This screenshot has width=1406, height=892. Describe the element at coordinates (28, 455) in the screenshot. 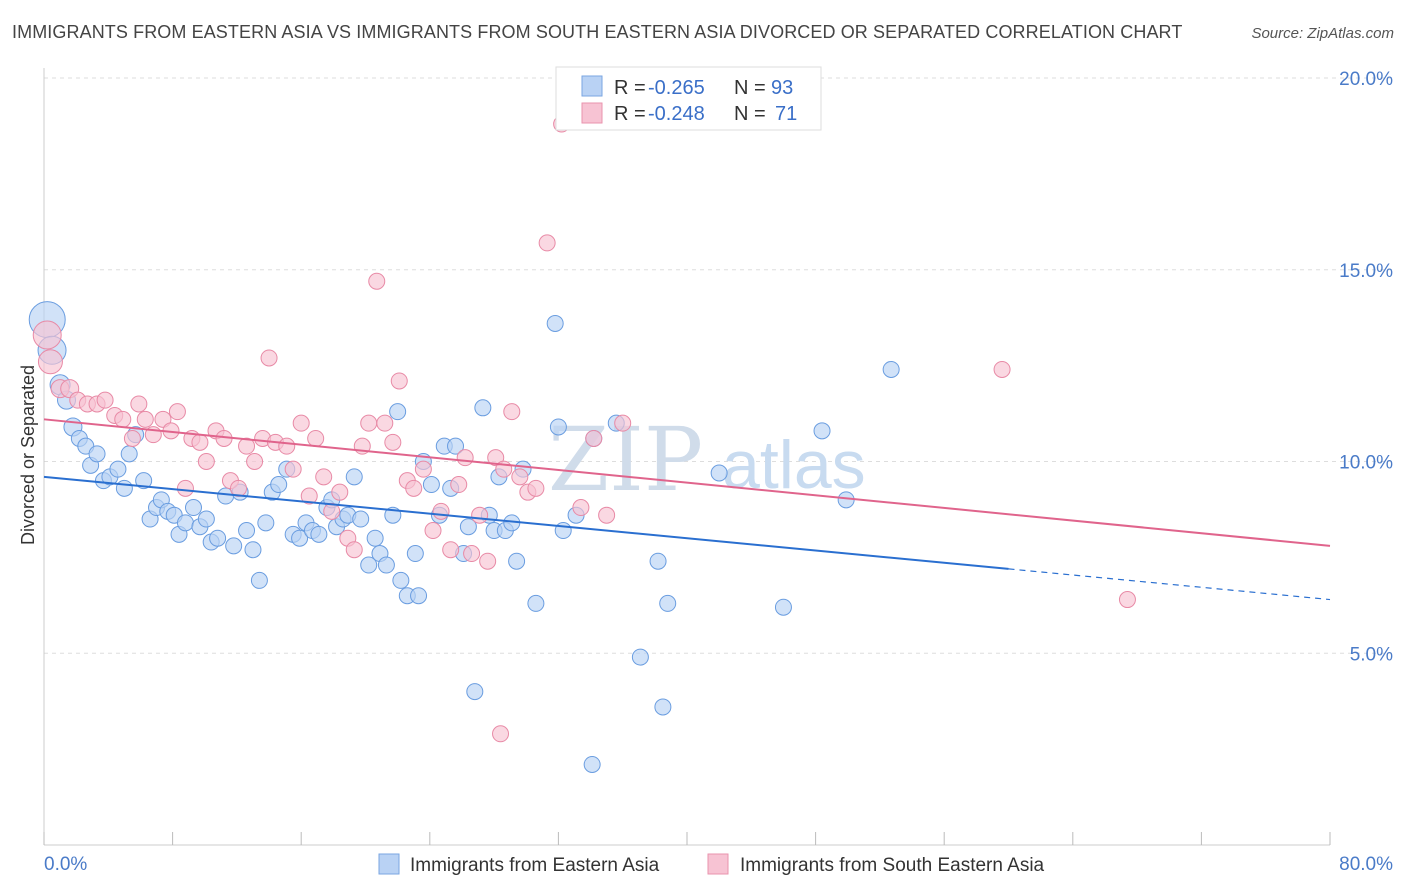

I see `y-axis-label: Divorced or Separated` at that location.